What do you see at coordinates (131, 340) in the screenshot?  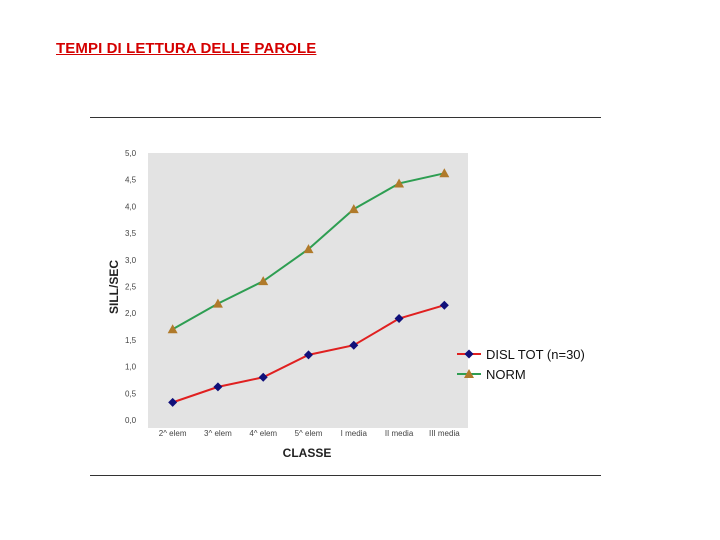 I see `y-tick-label: 1,5` at bounding box center [131, 340].